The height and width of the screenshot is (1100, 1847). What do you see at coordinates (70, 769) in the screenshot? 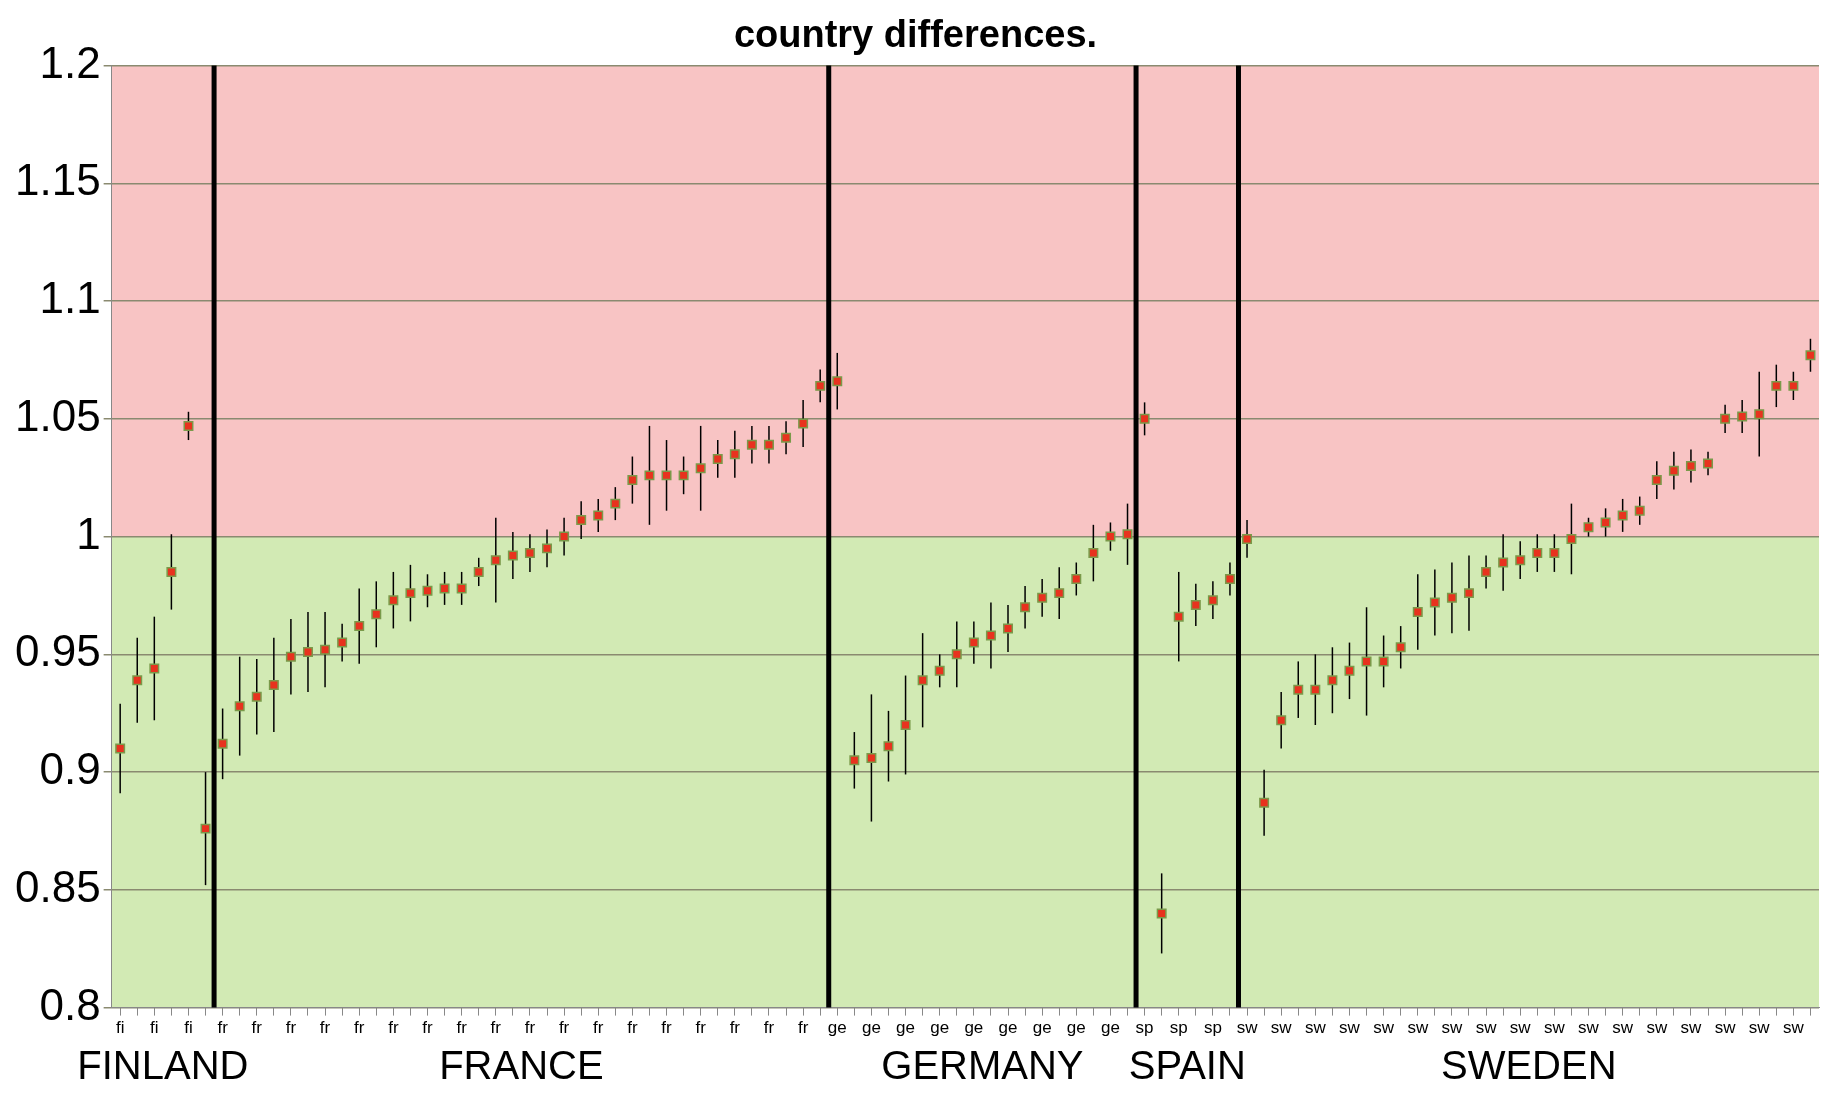
I see `y-tick-label: 0.9` at bounding box center [70, 769].